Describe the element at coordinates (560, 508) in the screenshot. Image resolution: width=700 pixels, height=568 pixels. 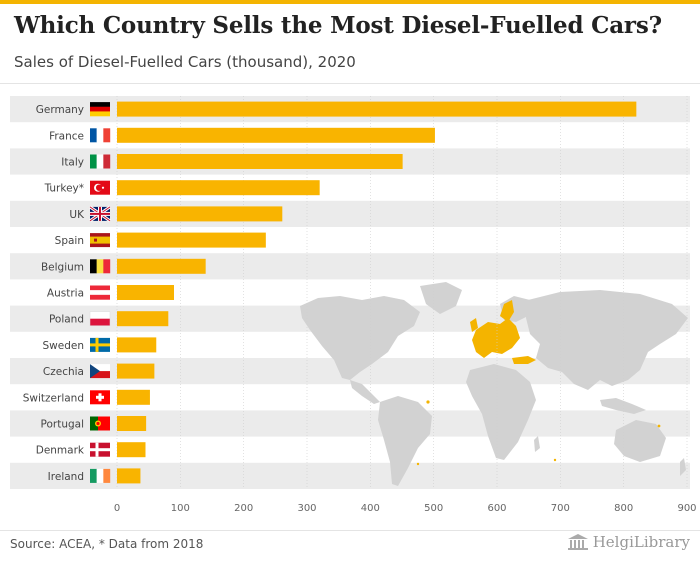
I see `x-tick-label: 700` at that location.